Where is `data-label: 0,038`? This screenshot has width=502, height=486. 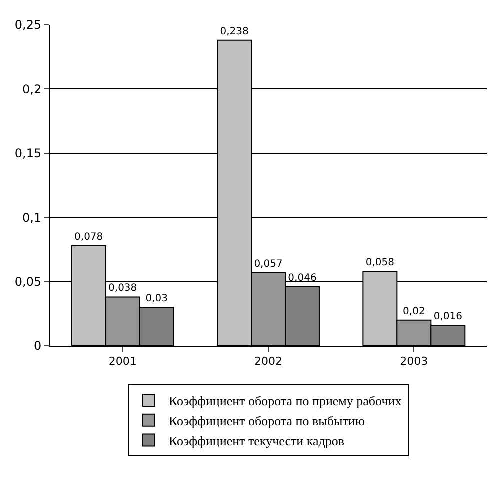
data-label: 0,038 is located at coordinates (123, 288).